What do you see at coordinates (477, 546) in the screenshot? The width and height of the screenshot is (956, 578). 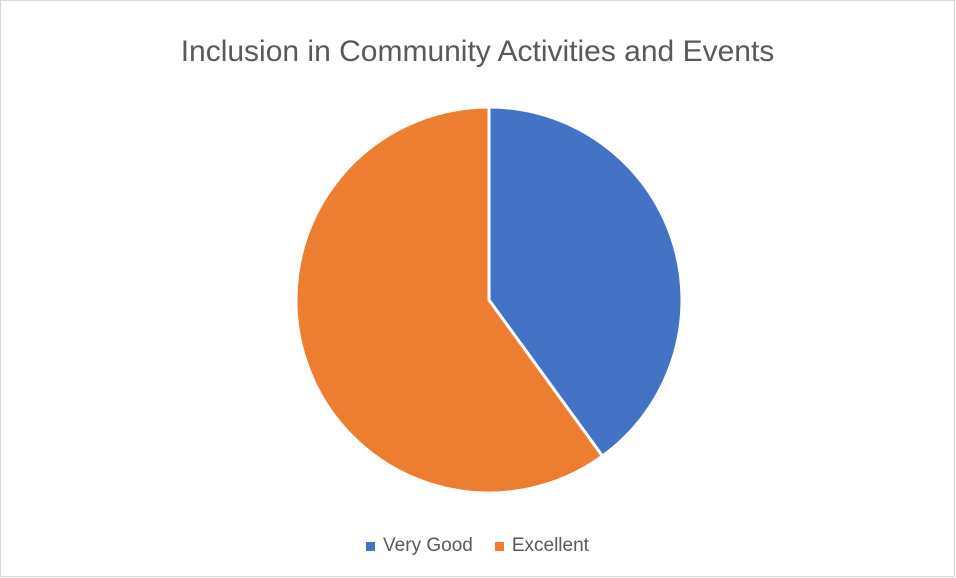 I see `legend: Very Good Excellent` at bounding box center [477, 546].